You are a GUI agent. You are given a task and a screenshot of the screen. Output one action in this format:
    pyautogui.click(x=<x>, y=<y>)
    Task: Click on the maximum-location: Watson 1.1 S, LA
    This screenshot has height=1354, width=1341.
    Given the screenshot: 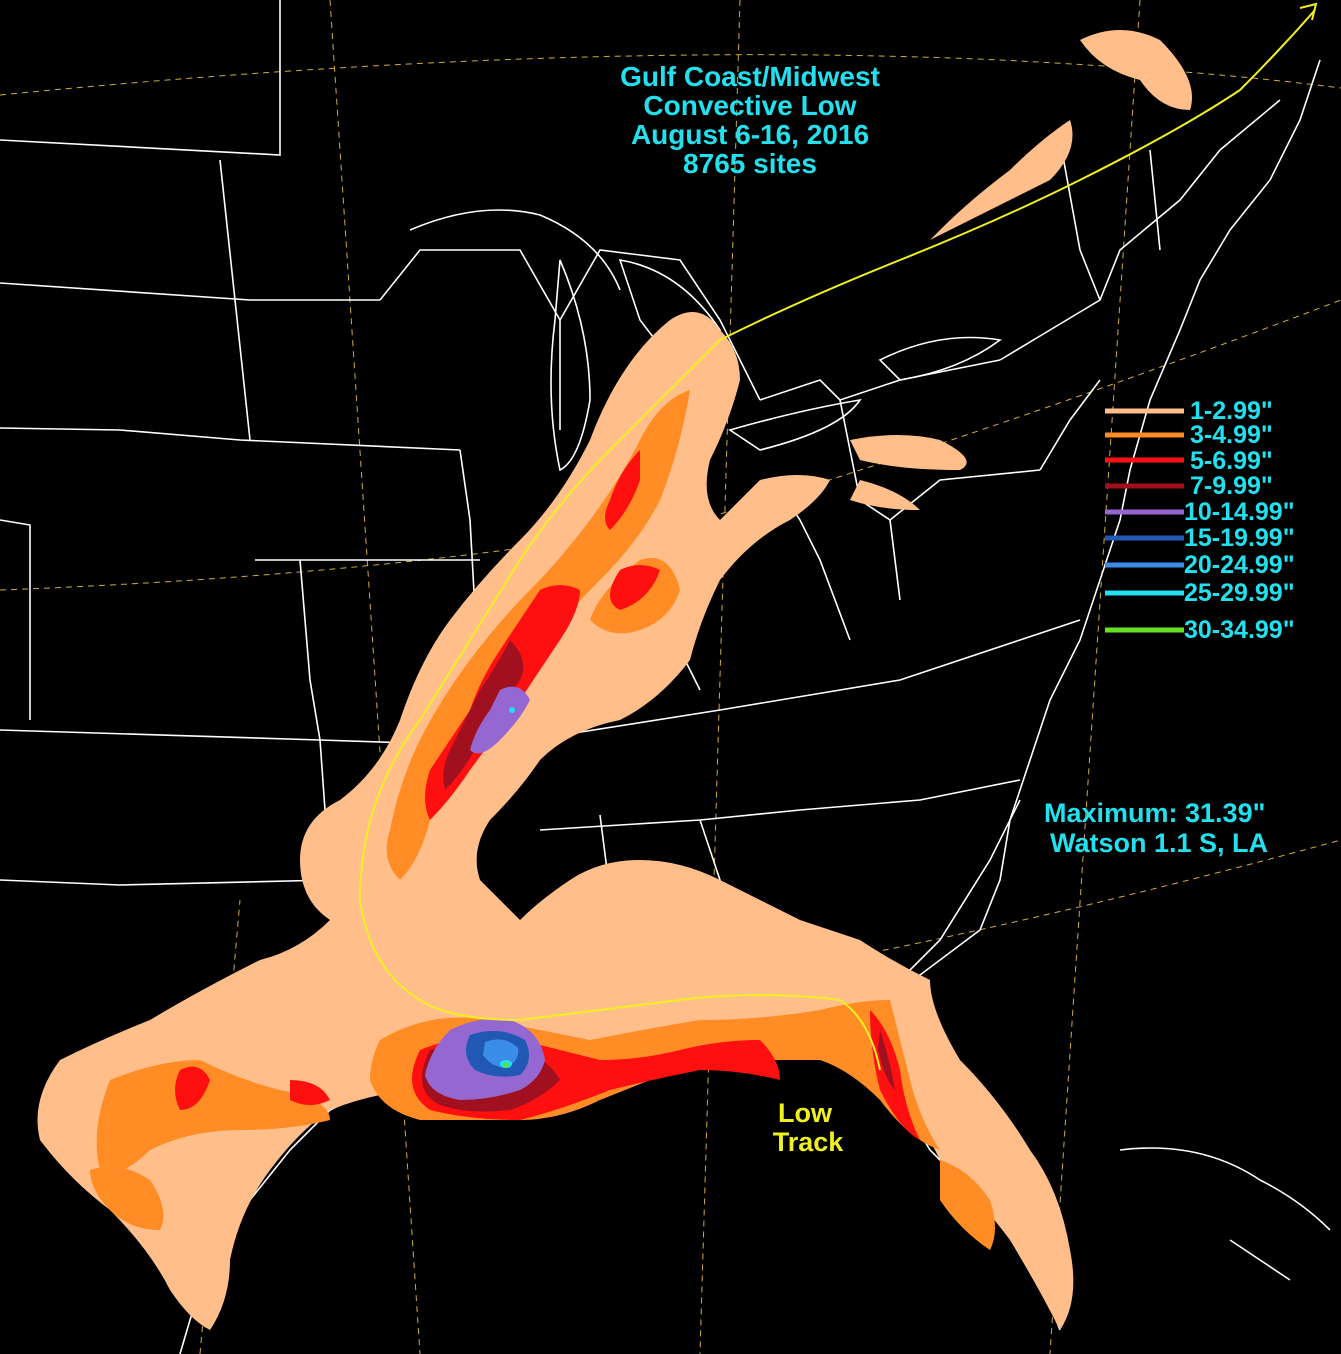 What is the action you would take?
    pyautogui.click(x=1159, y=843)
    